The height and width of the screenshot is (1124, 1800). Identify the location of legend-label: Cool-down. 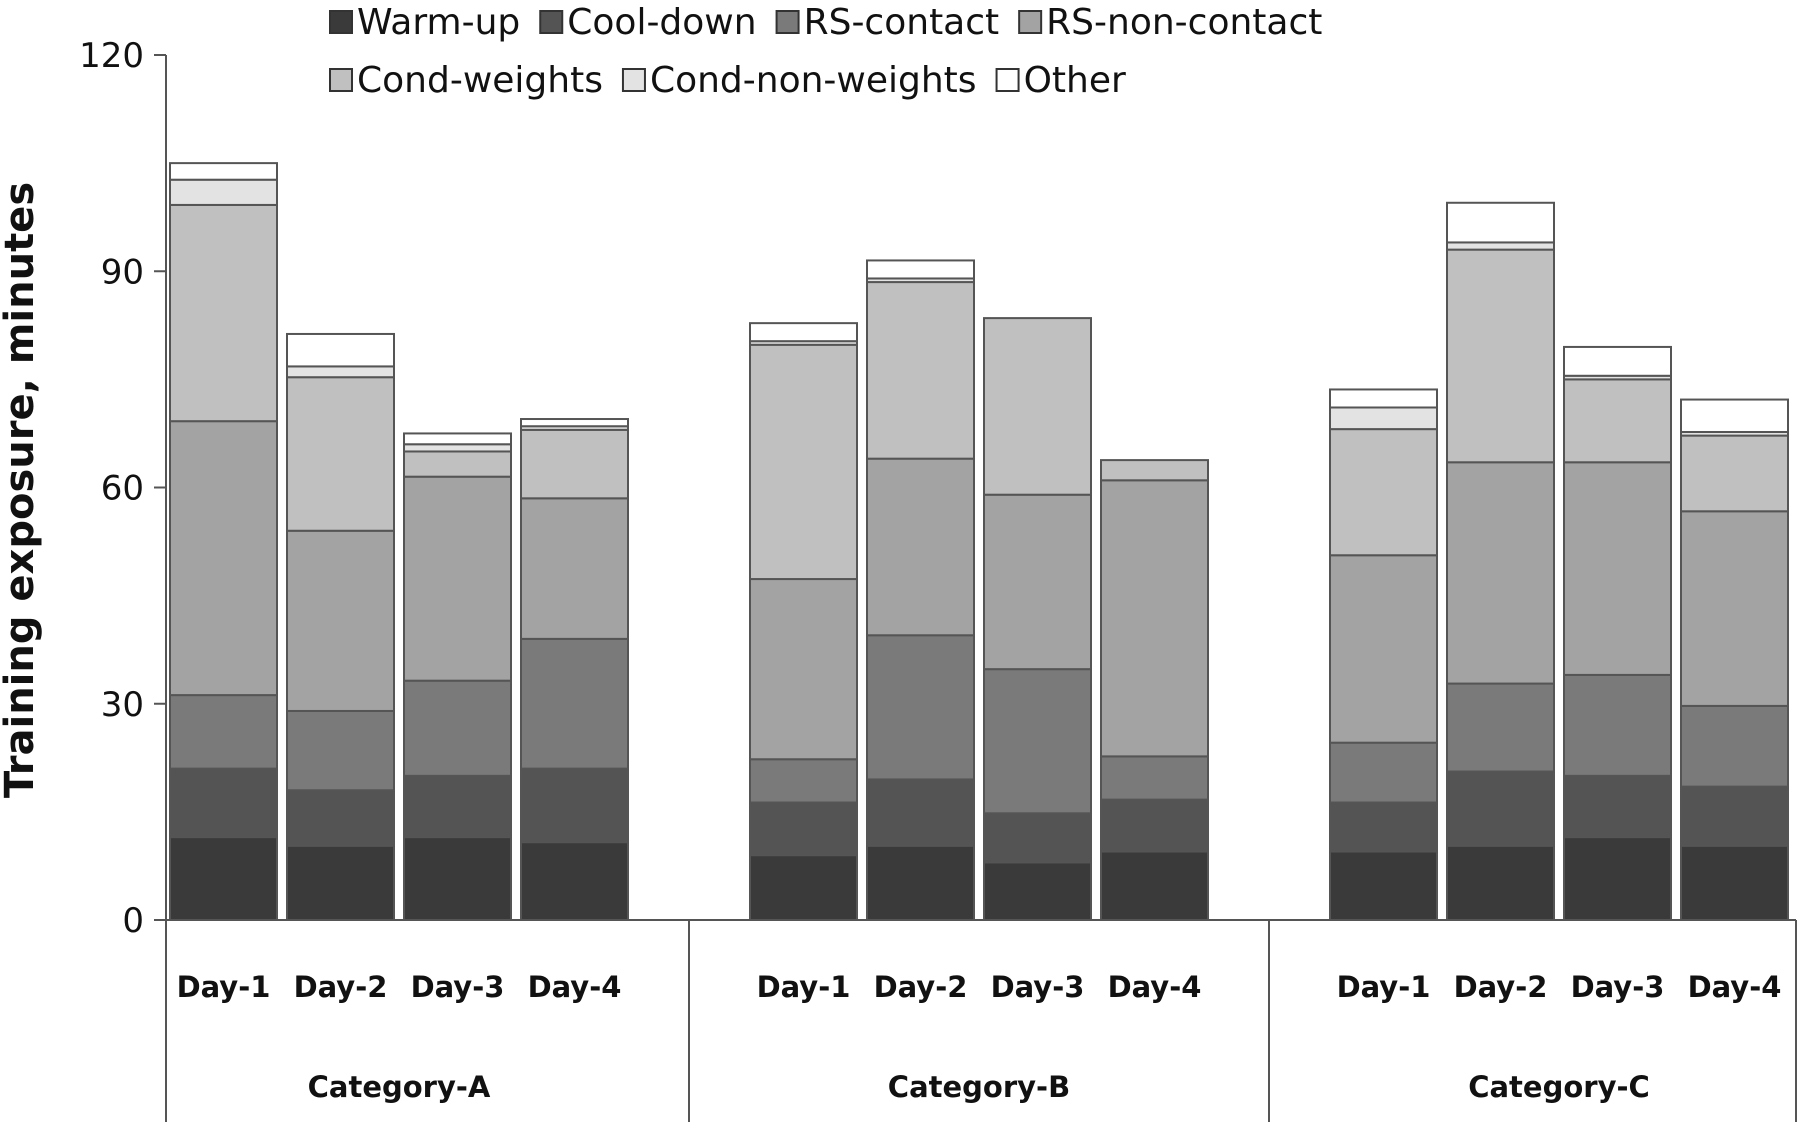
(661, 22).